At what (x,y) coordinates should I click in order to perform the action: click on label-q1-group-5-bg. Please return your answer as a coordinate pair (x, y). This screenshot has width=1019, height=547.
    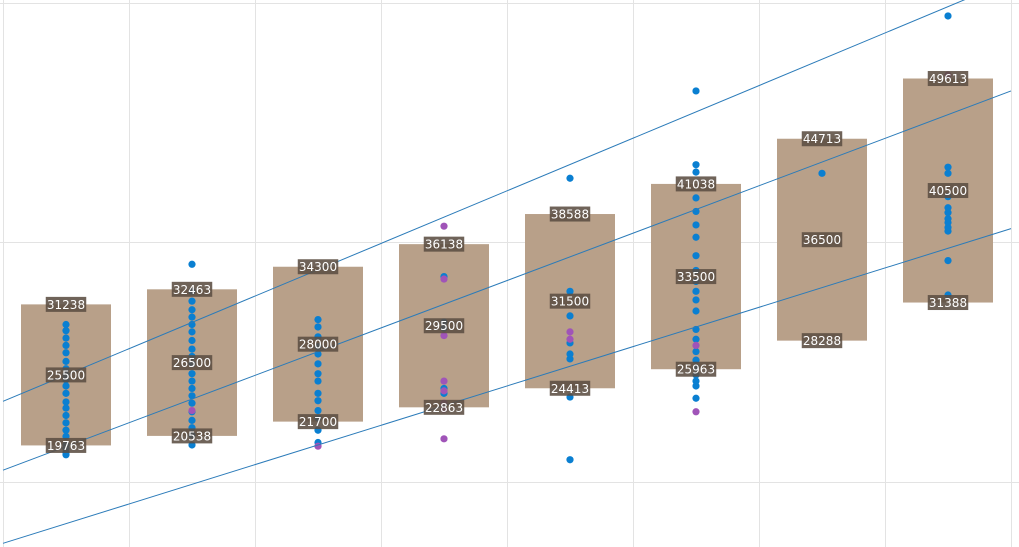
    Looking at the image, I should click on (570, 388).